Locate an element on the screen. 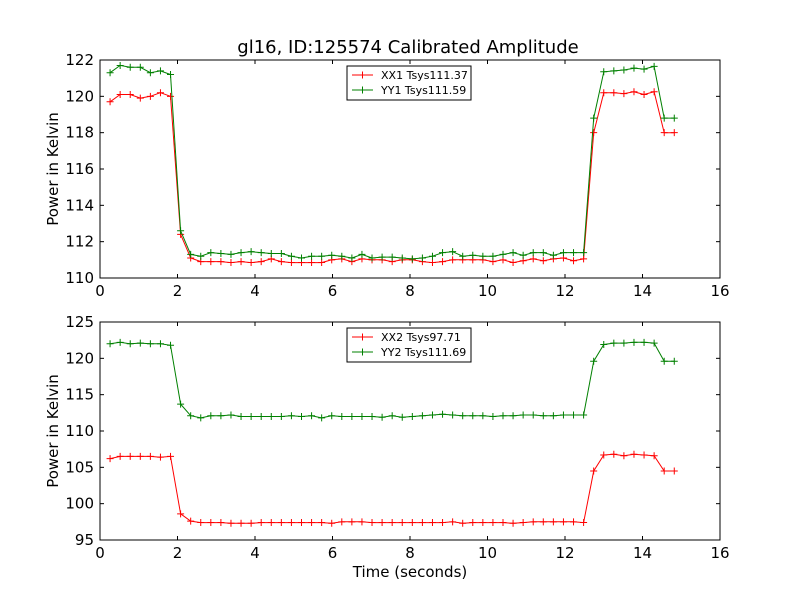  y-tick-label: 105 is located at coordinates (79, 467).